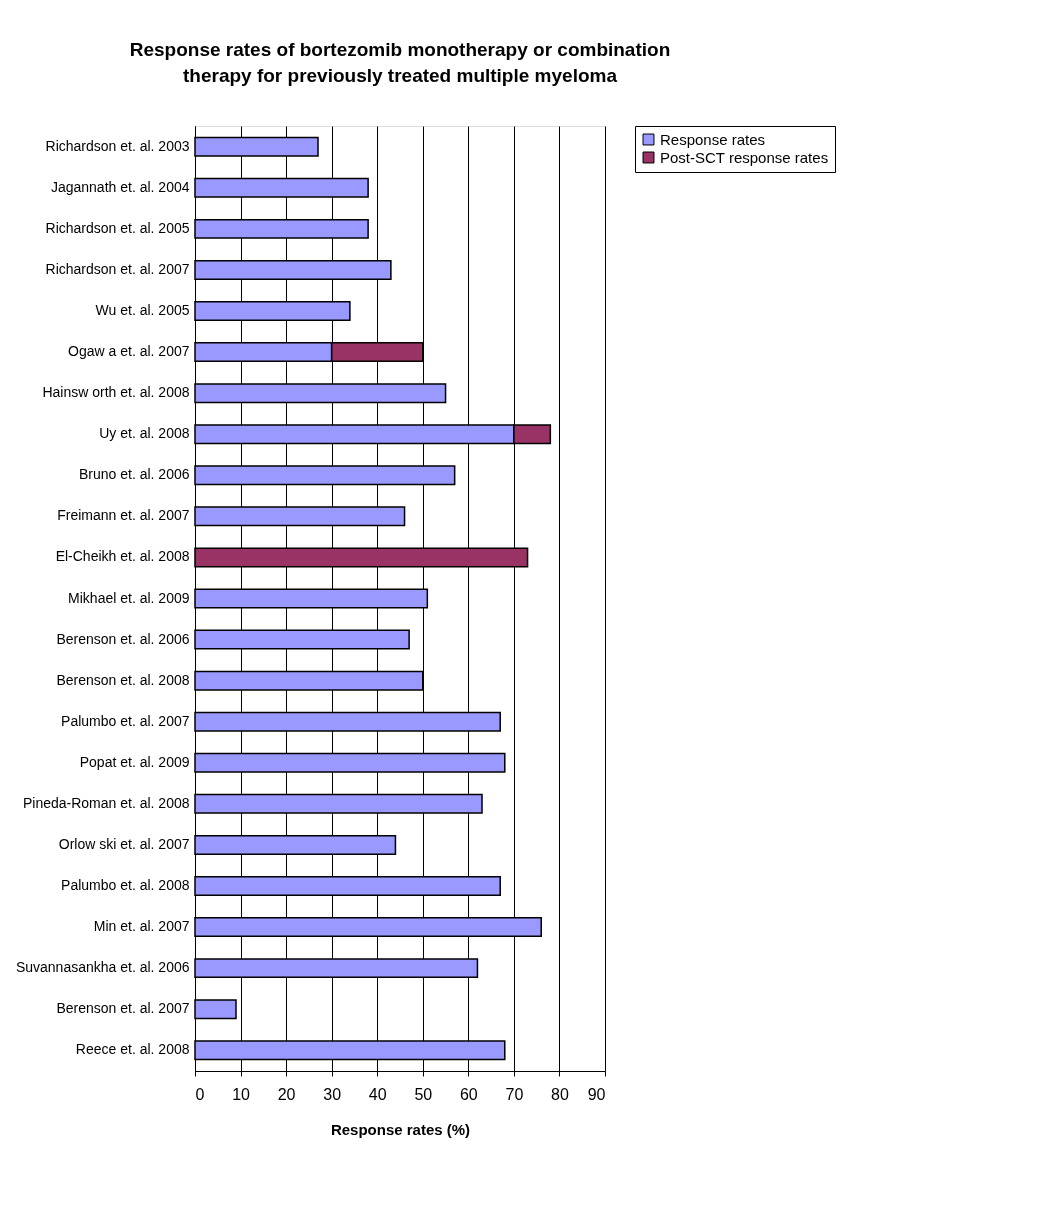  I want to click on y-tick-label: Richardson et. al. 2007, so click(117, 268).